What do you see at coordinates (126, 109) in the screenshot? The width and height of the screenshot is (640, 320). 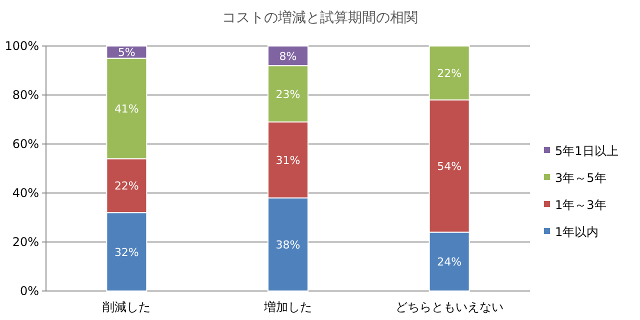 I see `data-label: 41%` at bounding box center [126, 109].